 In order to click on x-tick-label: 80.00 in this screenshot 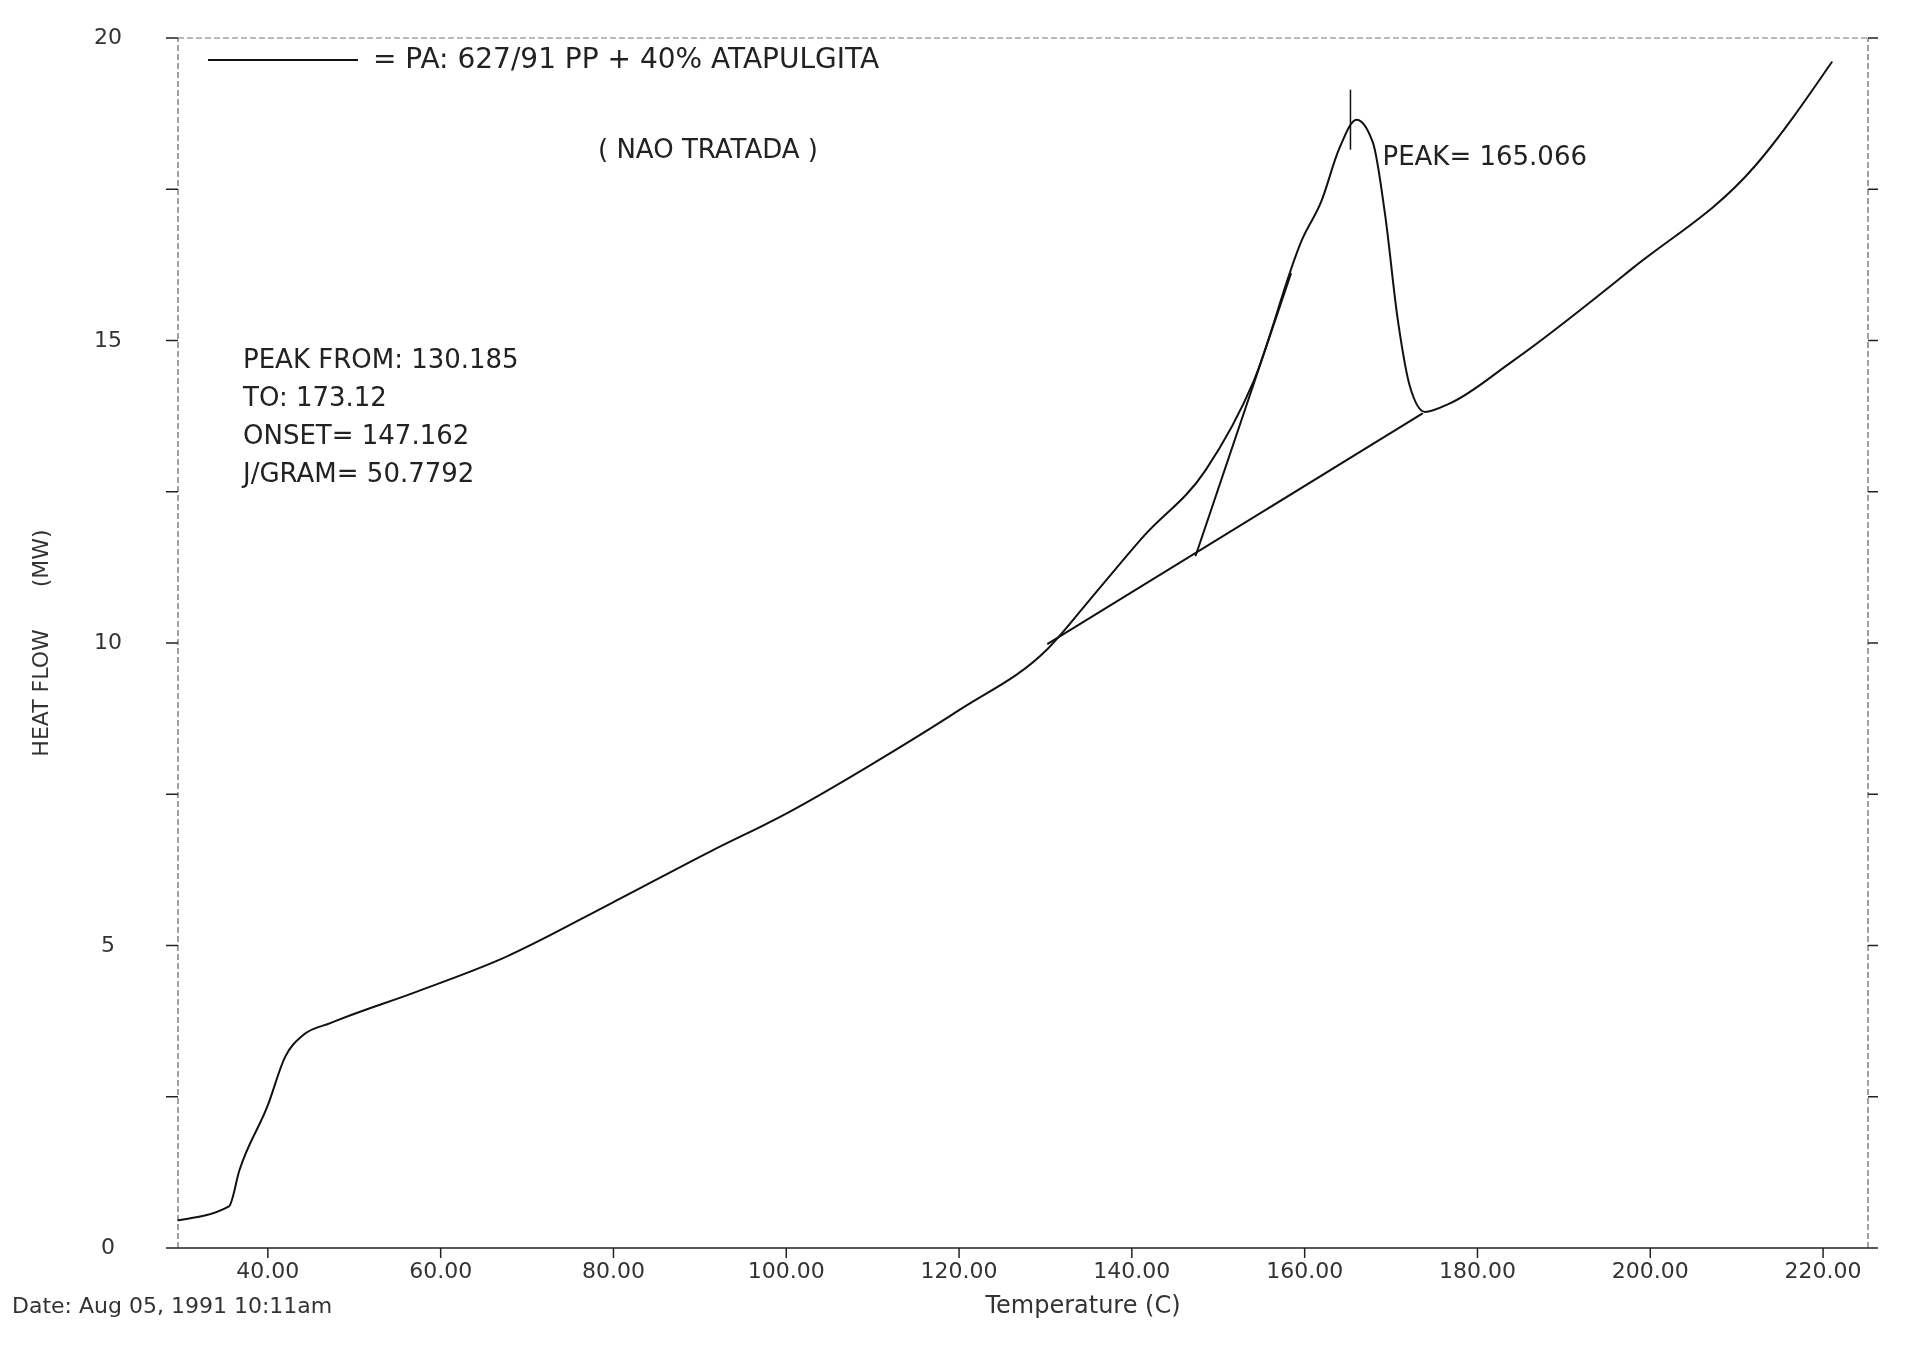, I will do `click(613, 1270)`.